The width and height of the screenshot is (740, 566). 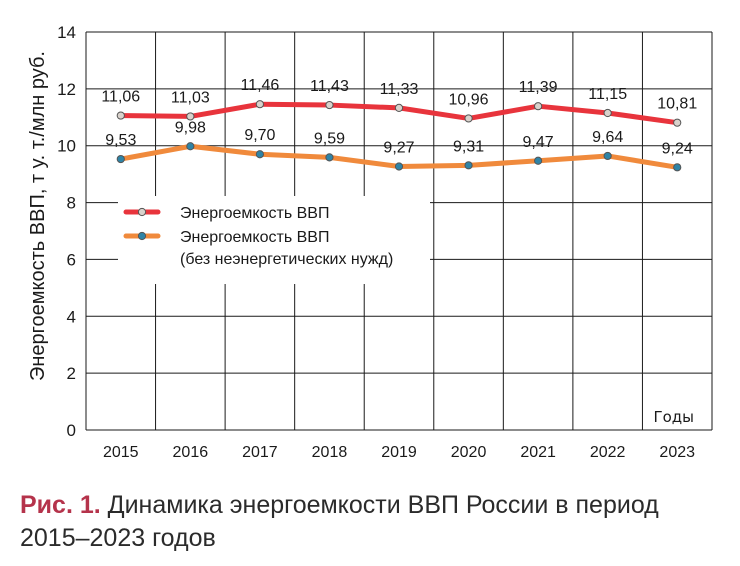 What do you see at coordinates (398, 147) in the screenshot?
I see `data-label: 9,27` at bounding box center [398, 147].